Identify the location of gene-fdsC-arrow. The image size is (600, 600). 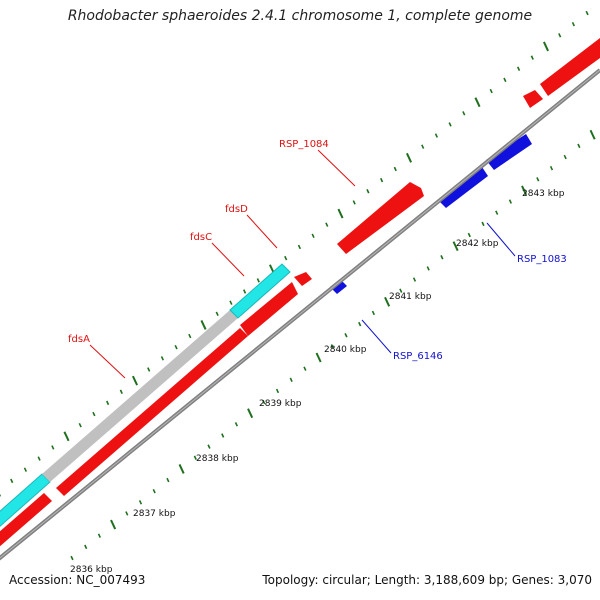
(269, 309).